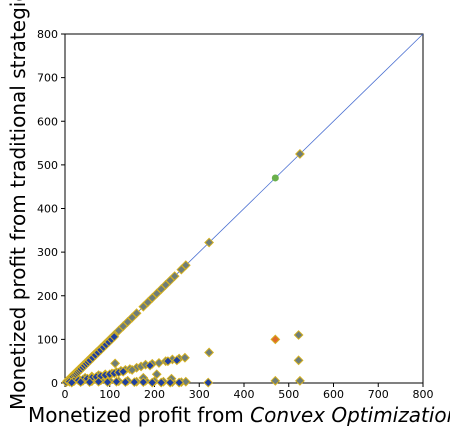 This screenshot has width=450, height=429. Describe the element at coordinates (47, 296) in the screenshot. I see `y-tick-label: 200` at that location.